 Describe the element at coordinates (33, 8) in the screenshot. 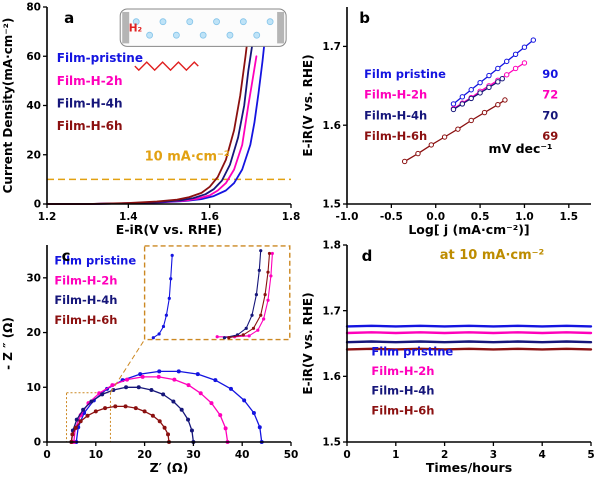

I see `svg-text: 80` at that location.